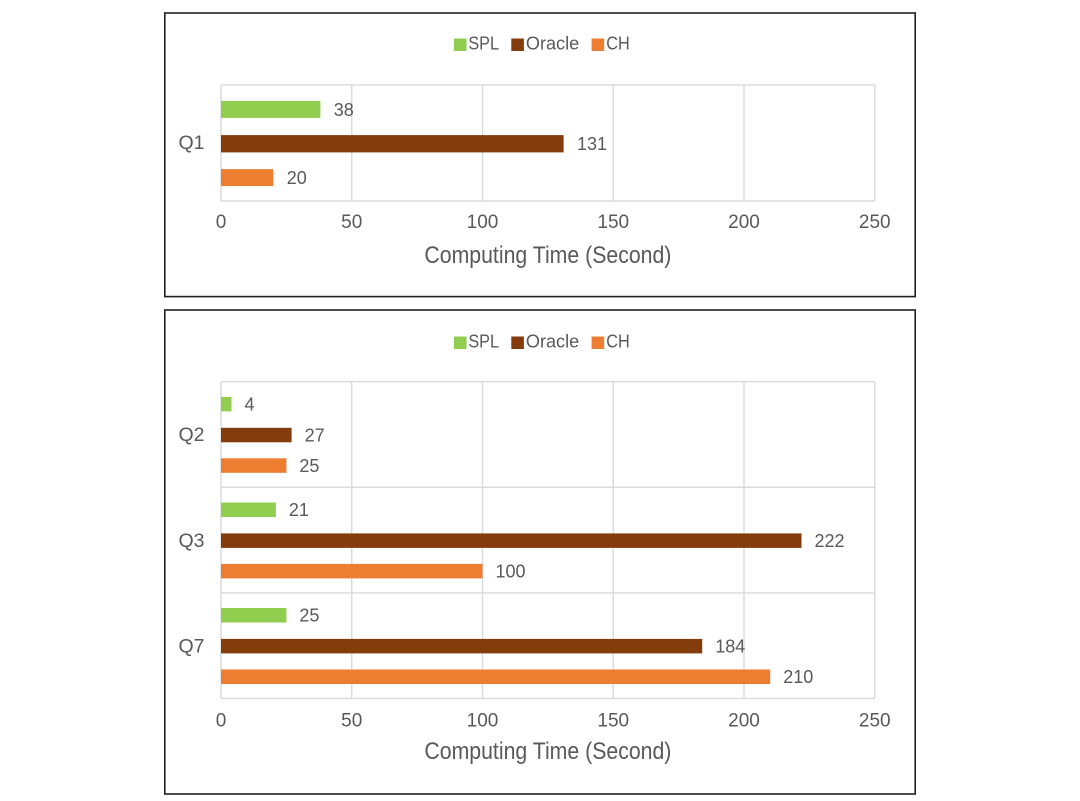 The height and width of the screenshot is (801, 1080). Describe the element at coordinates (798, 677) in the screenshot. I see `svg-text: 210` at that location.